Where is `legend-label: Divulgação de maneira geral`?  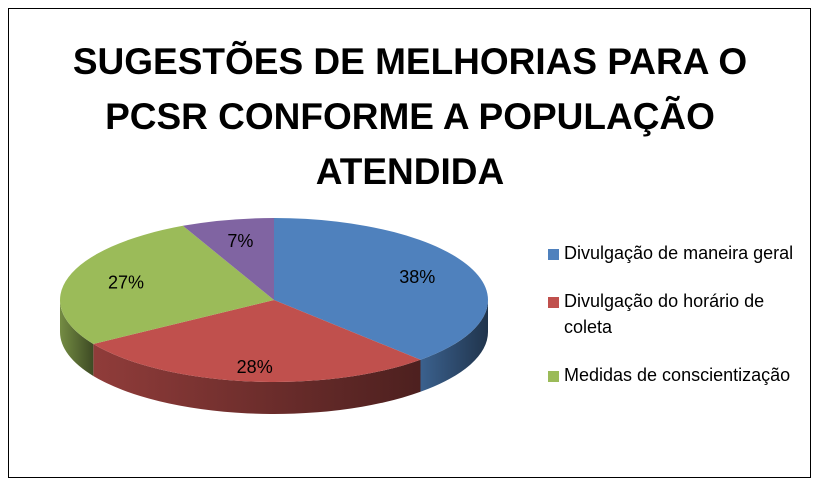 legend-label: Divulgação de maneira geral is located at coordinates (679, 253).